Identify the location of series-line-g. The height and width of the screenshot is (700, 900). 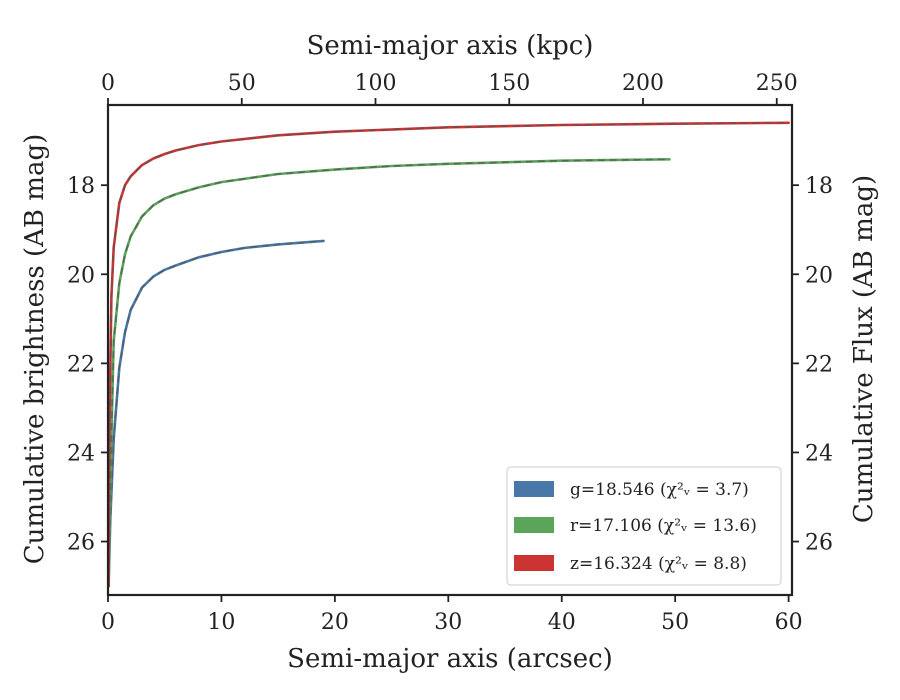
(216, 413).